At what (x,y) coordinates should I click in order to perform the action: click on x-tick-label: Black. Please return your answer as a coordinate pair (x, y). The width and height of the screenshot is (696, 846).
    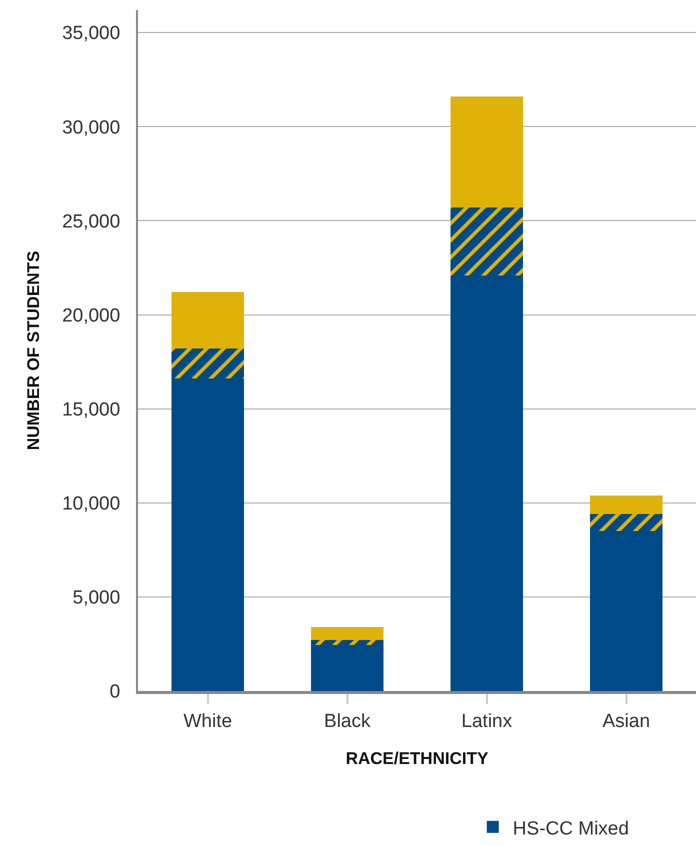
    Looking at the image, I should click on (347, 721).